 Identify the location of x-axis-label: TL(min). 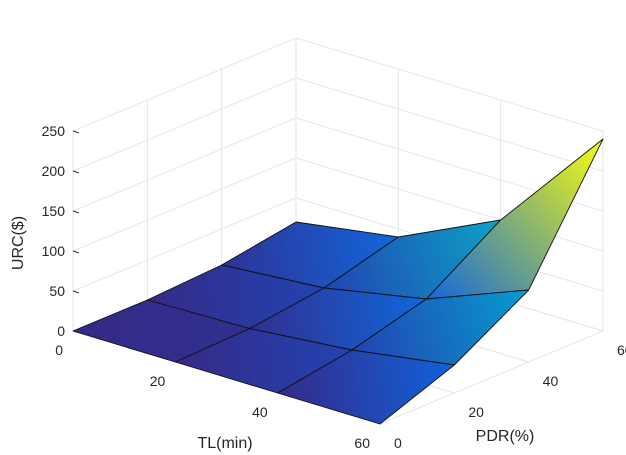
(224, 443).